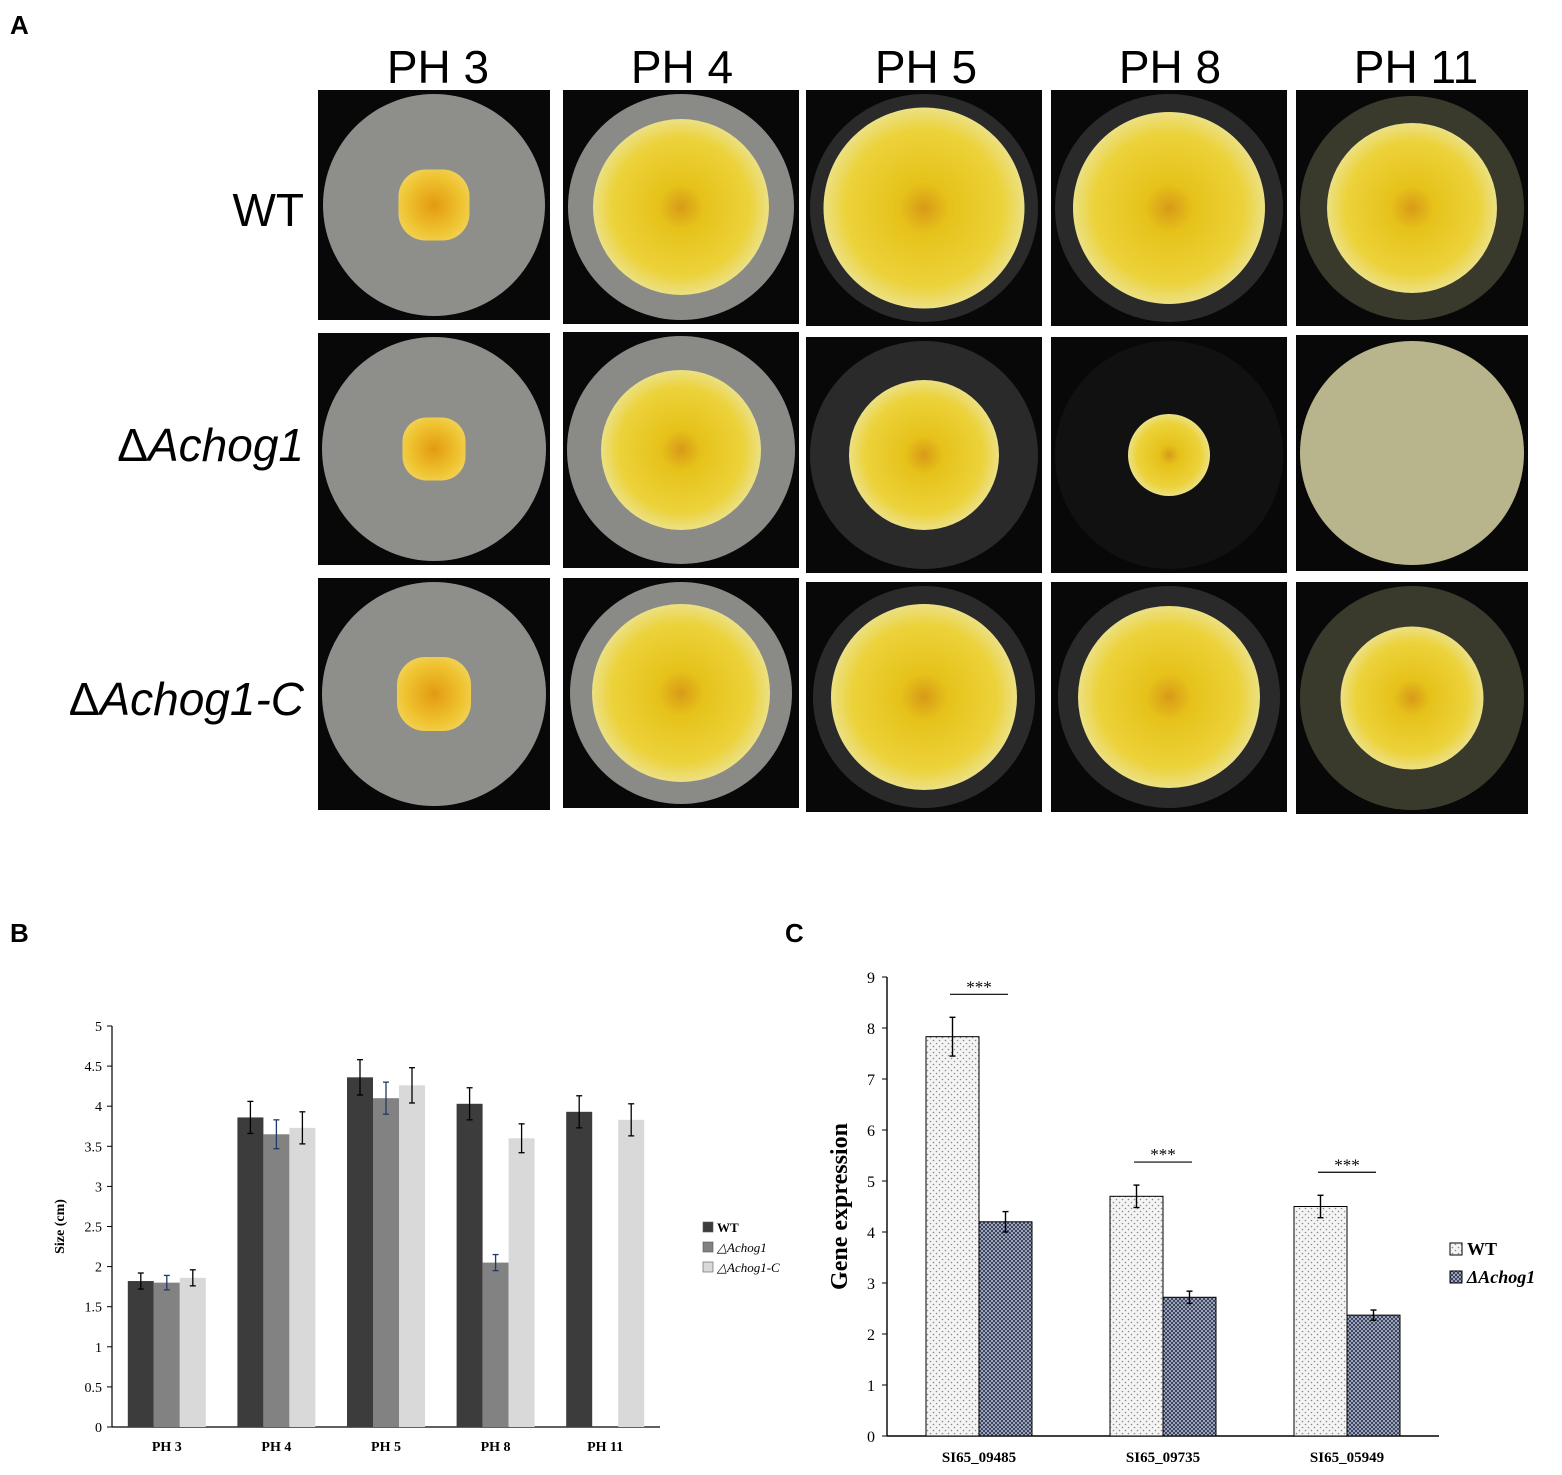  I want to click on x-tick-label: PH 8, so click(496, 1447).